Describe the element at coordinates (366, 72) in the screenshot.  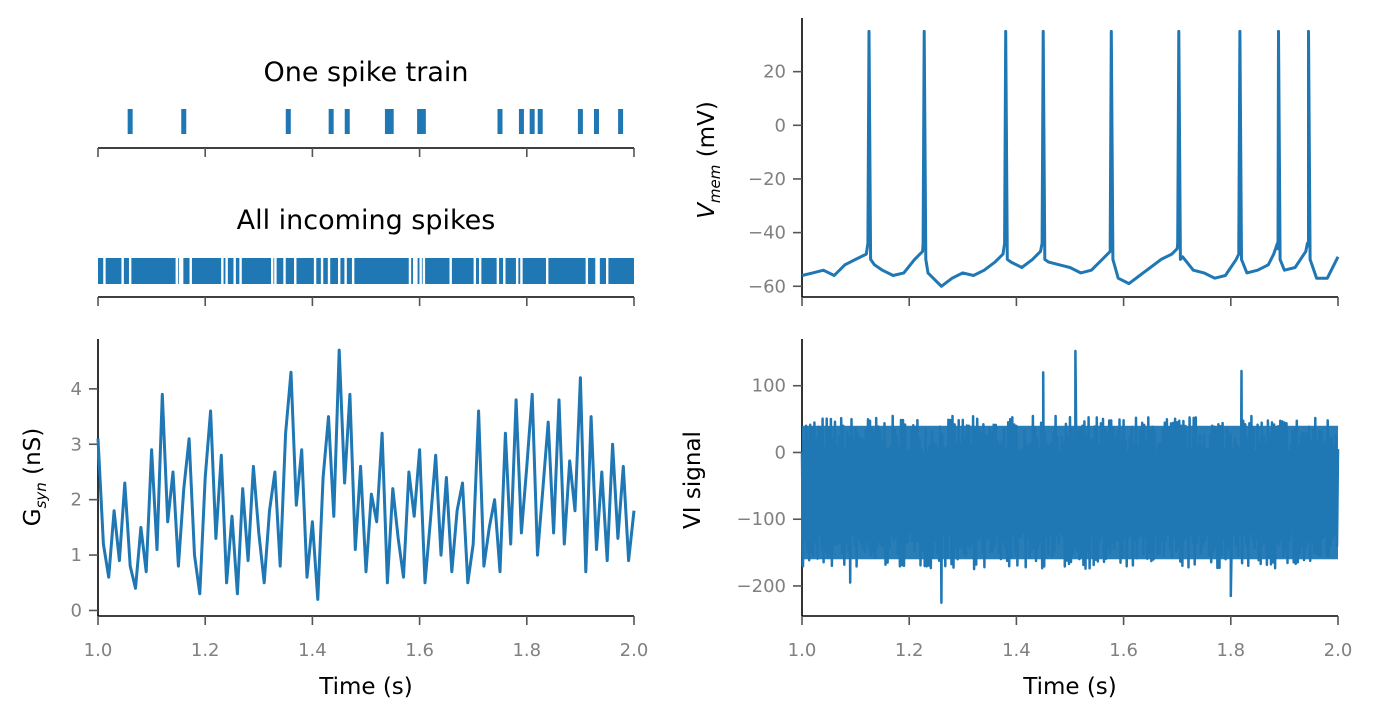
I see `title-one-spike-train: One spike train` at that location.